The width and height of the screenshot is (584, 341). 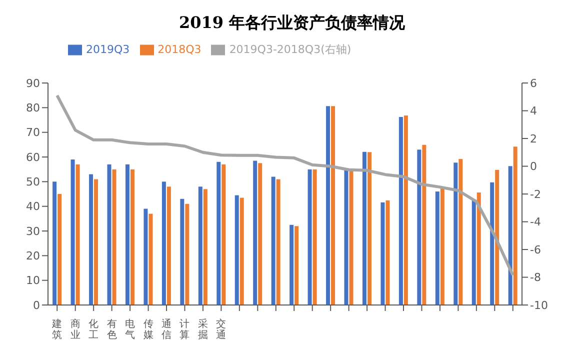 What do you see at coordinates (290, 49) in the screenshot?
I see `legend-label: 2019Q3-2018Q3(右轴)` at bounding box center [290, 49].